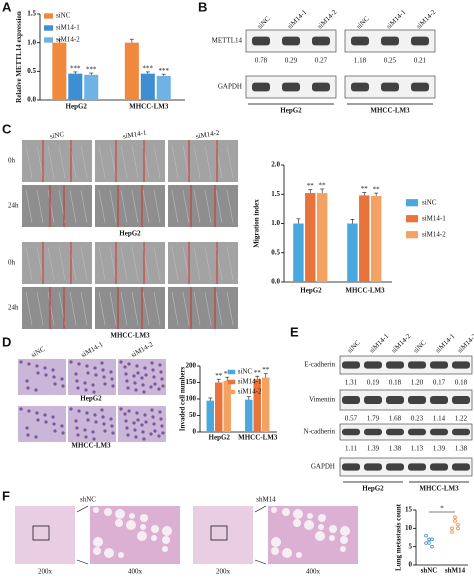 The image size is (474, 579). I want to click on magnification: 400x, so click(135, 572).